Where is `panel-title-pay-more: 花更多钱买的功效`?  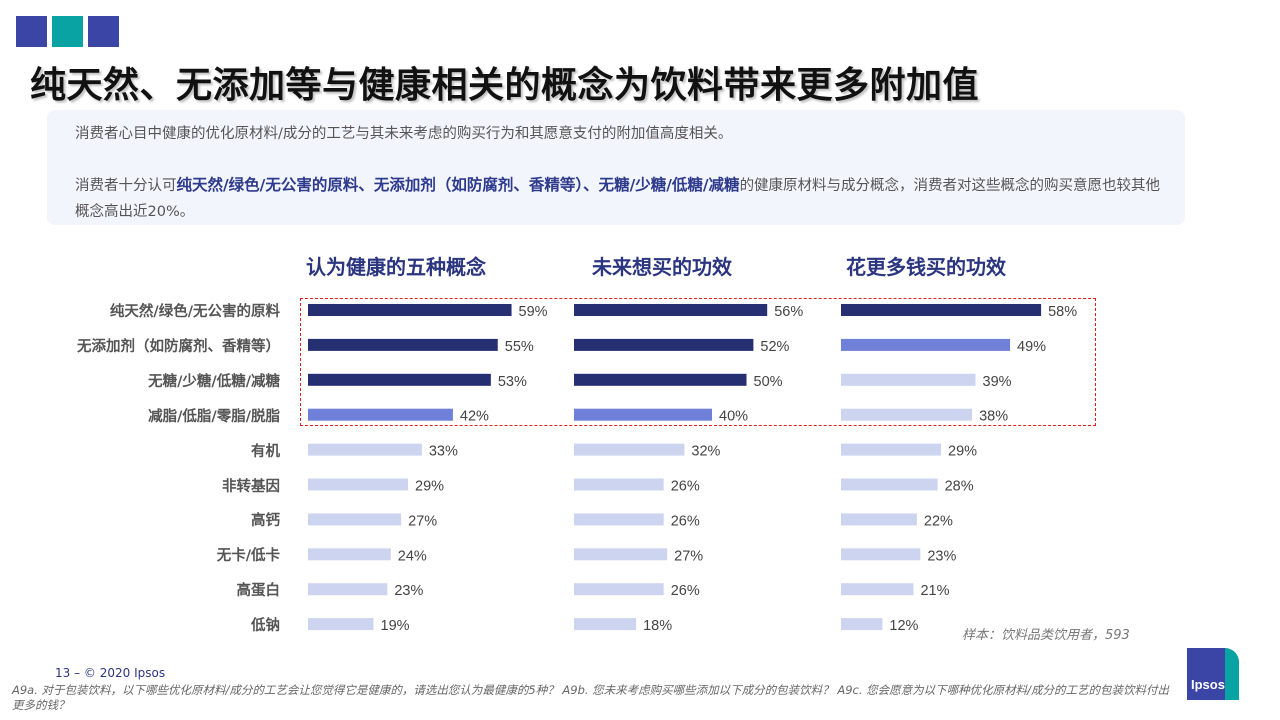 panel-title-pay-more: 花更多钱买的功效 is located at coordinates (926, 267).